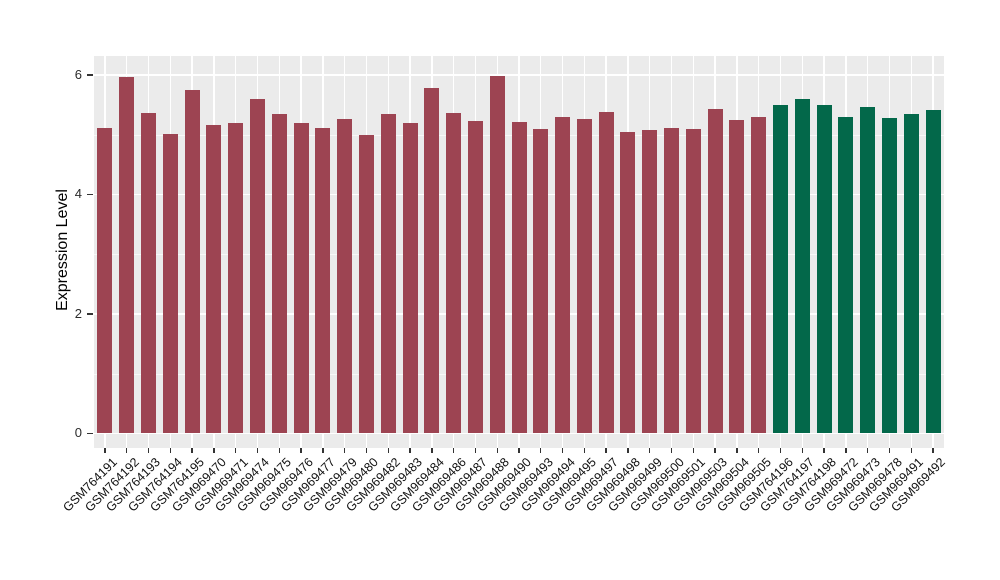 The height and width of the screenshot is (580, 1000). What do you see at coordinates (475, 277) in the screenshot?
I see `bar-GSM969487` at bounding box center [475, 277].